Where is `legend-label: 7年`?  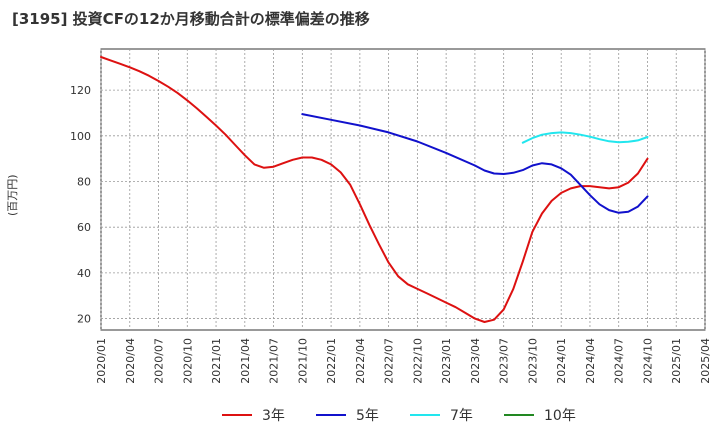 legend-label: 7年 is located at coordinates (461, 416).